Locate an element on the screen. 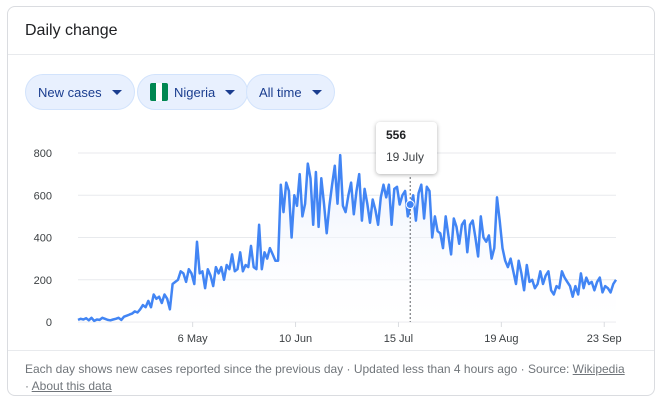  country-dropdown: Nigeria is located at coordinates (193, 92).